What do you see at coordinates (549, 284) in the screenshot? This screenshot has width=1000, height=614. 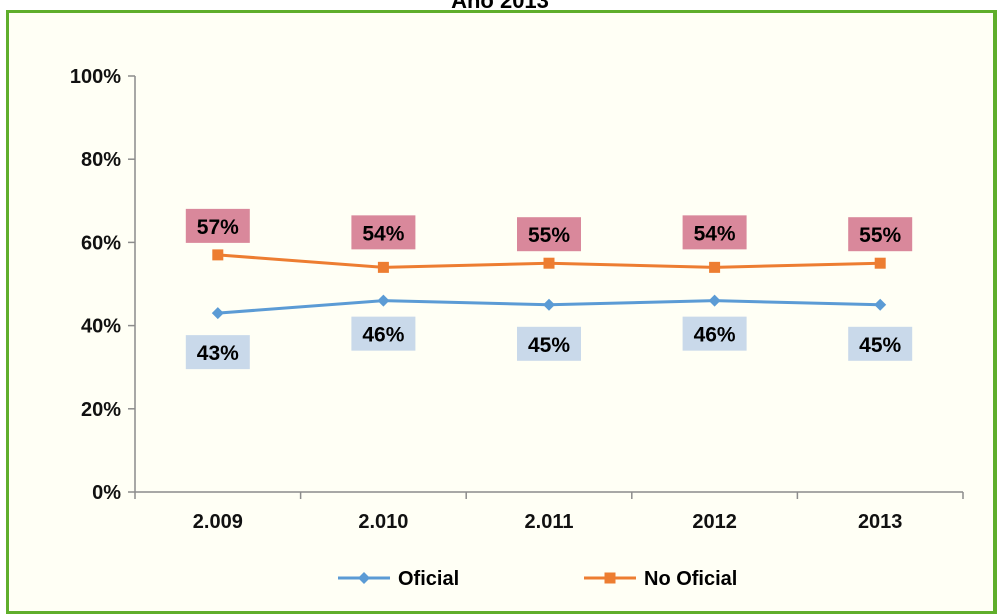 I see `series-lines` at bounding box center [549, 284].